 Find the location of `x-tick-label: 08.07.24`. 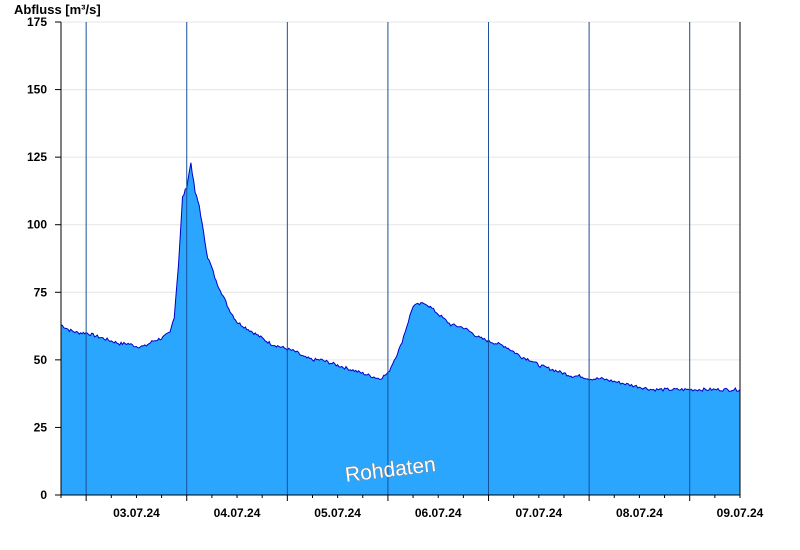

x-tick-label: 08.07.24 is located at coordinates (639, 513).